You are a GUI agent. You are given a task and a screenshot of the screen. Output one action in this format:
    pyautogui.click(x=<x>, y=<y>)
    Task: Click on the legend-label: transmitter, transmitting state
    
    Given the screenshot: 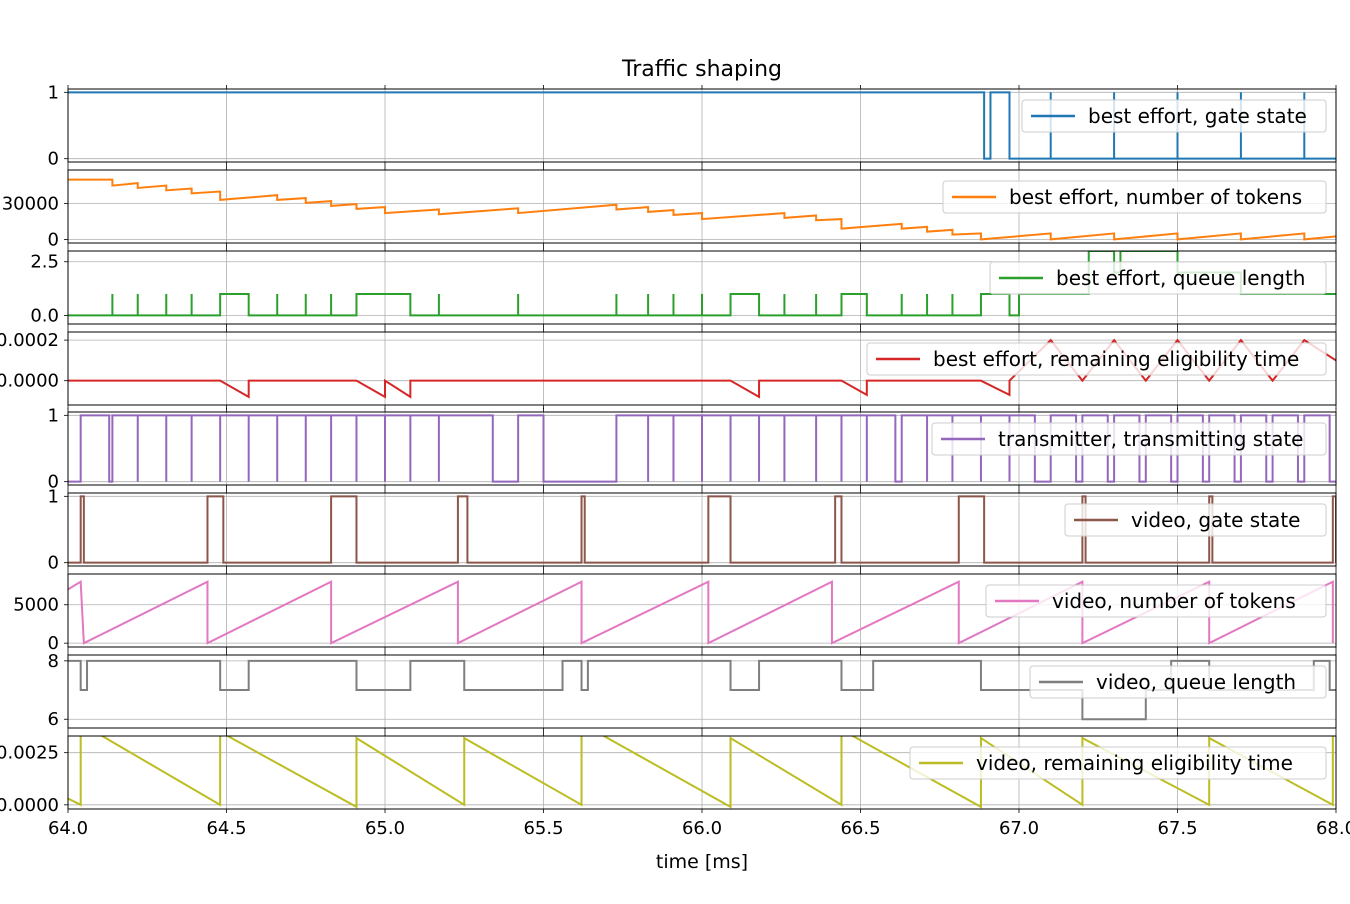 What is the action you would take?
    pyautogui.click(x=1150, y=439)
    